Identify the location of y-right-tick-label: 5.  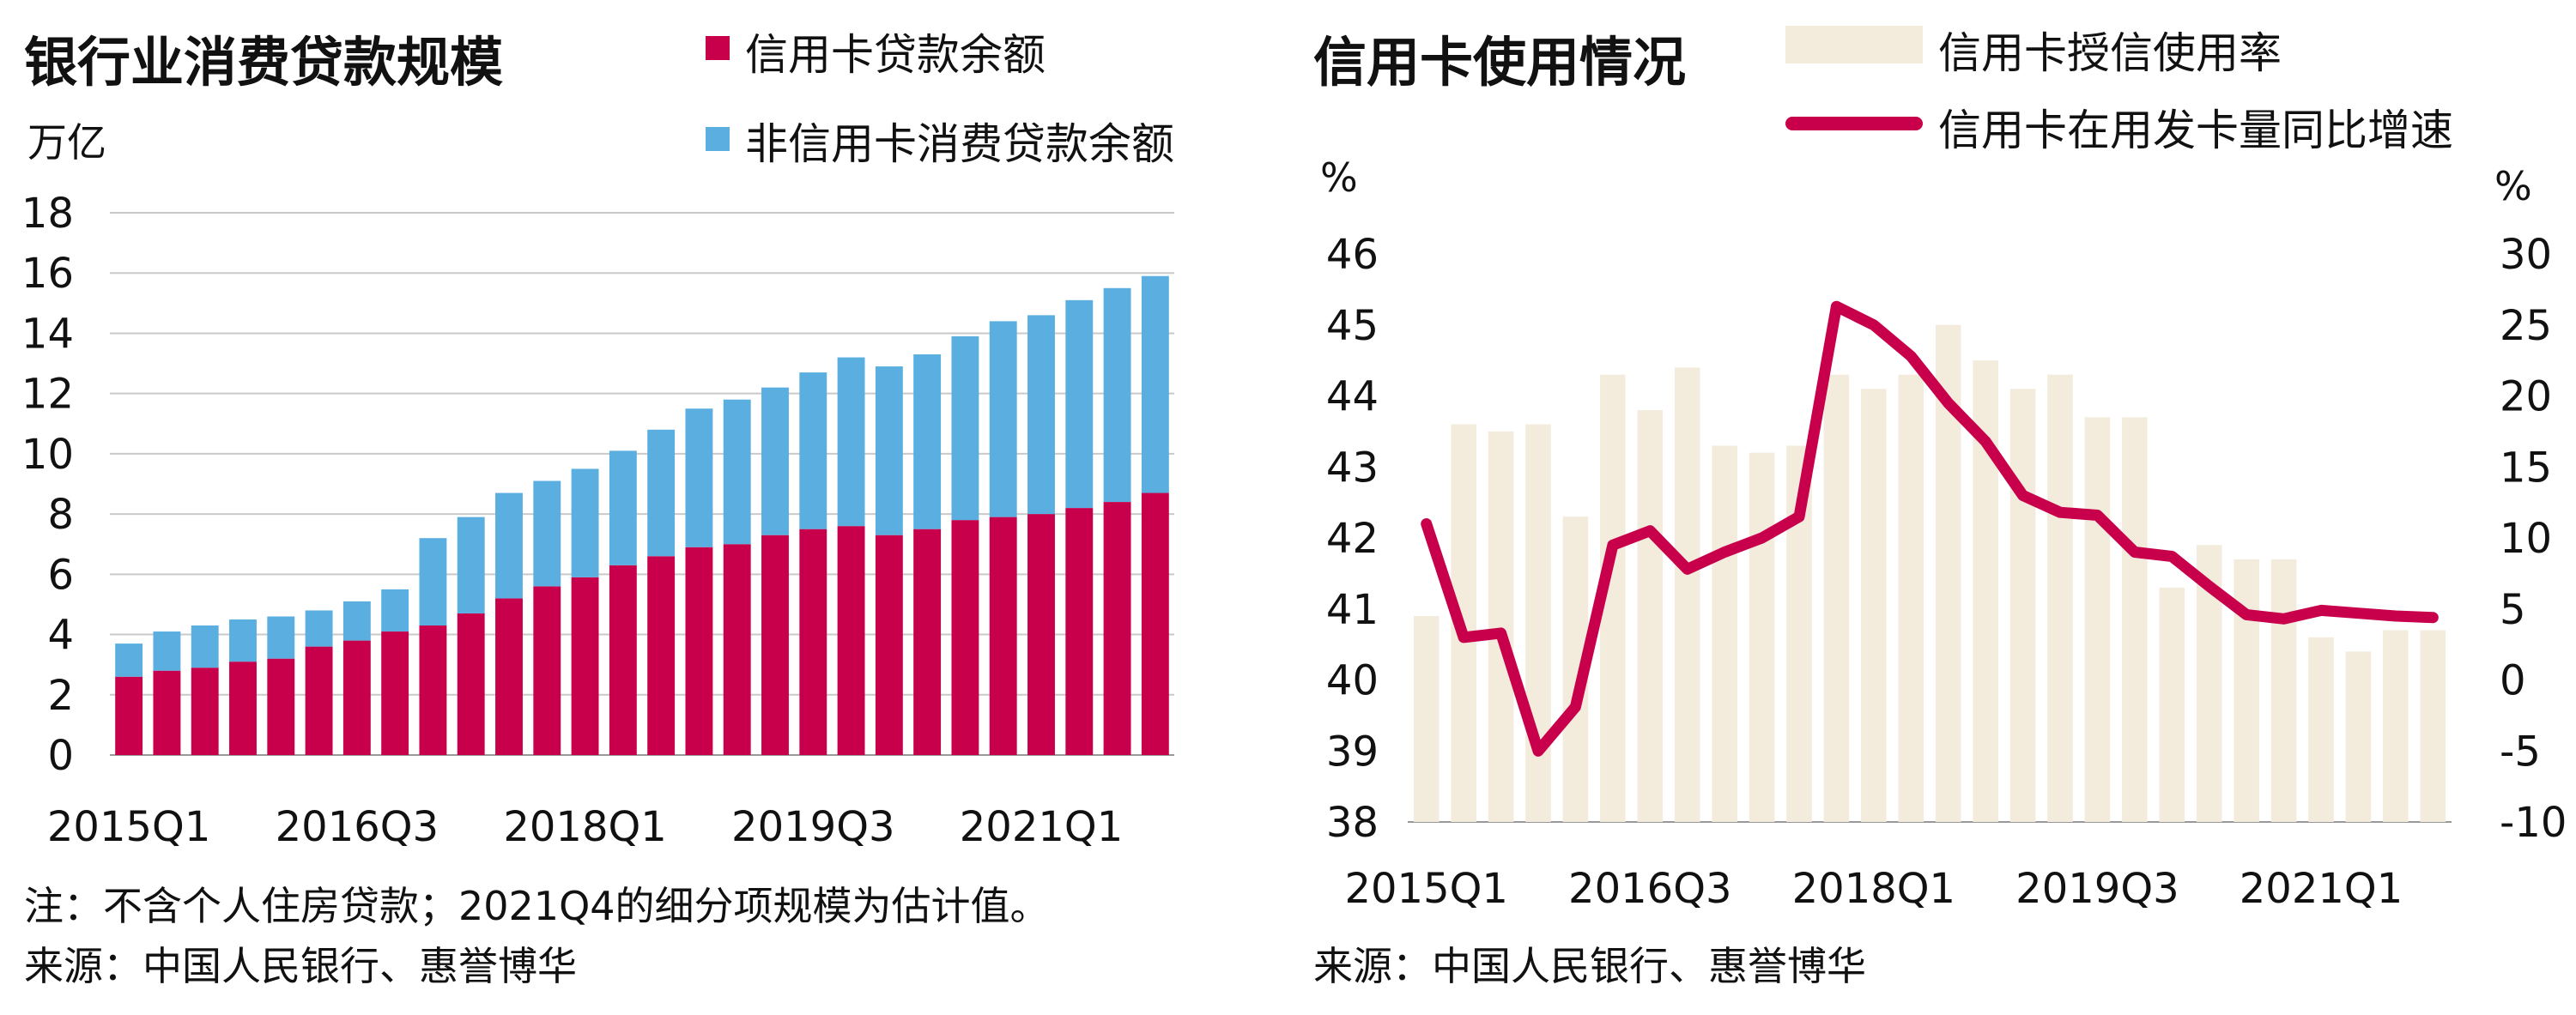
(2513, 610).